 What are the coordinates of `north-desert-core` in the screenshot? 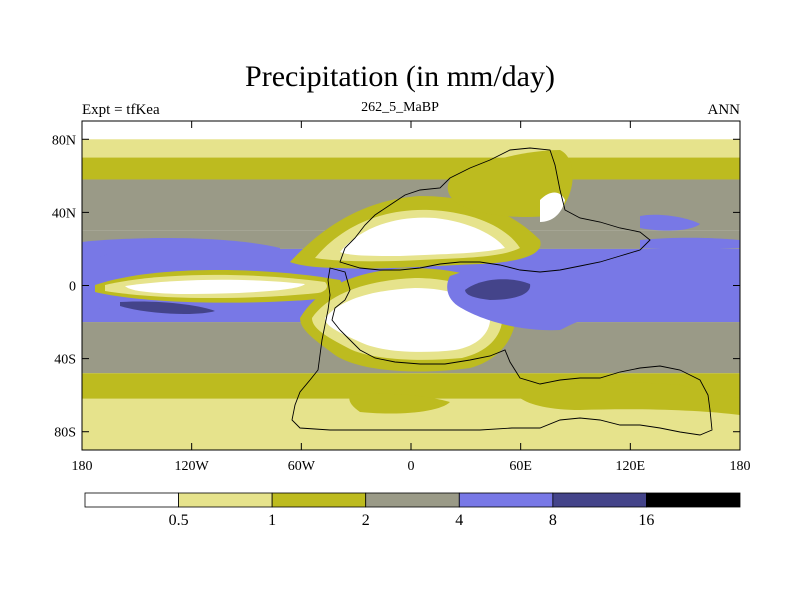 It's located at (422, 236).